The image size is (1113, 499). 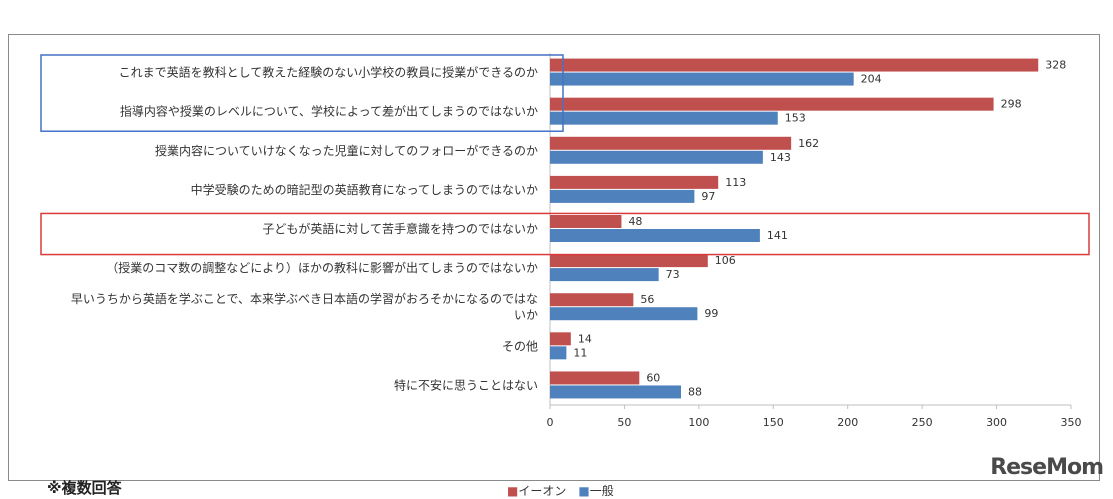 What do you see at coordinates (542, 491) in the screenshot?
I see `legend-text: イーオン` at bounding box center [542, 491].